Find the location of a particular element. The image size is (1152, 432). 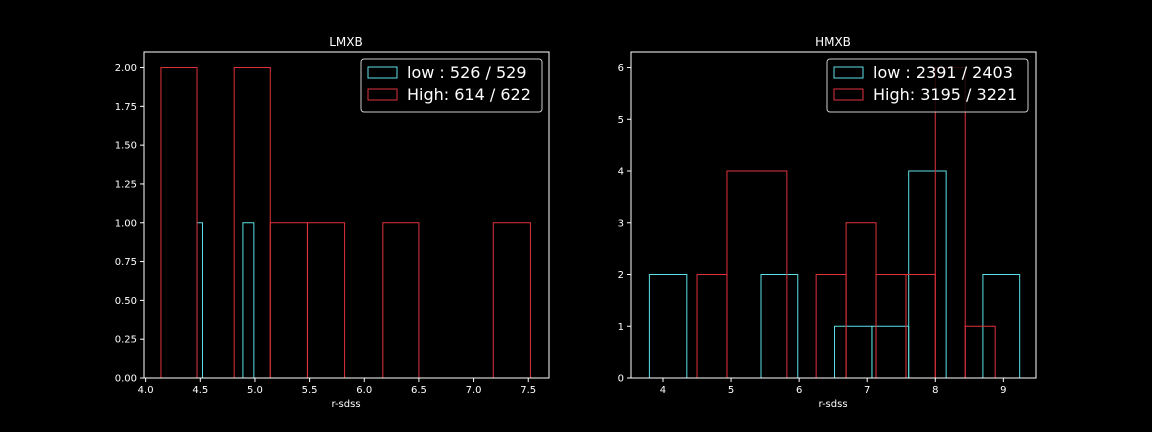

lmxb-y-tick-label: 0.25 is located at coordinates (126, 340).